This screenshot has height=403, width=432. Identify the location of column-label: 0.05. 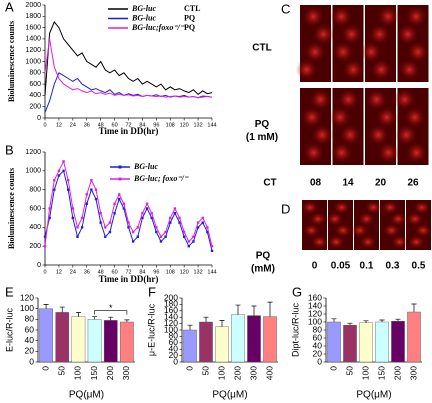
(341, 266).